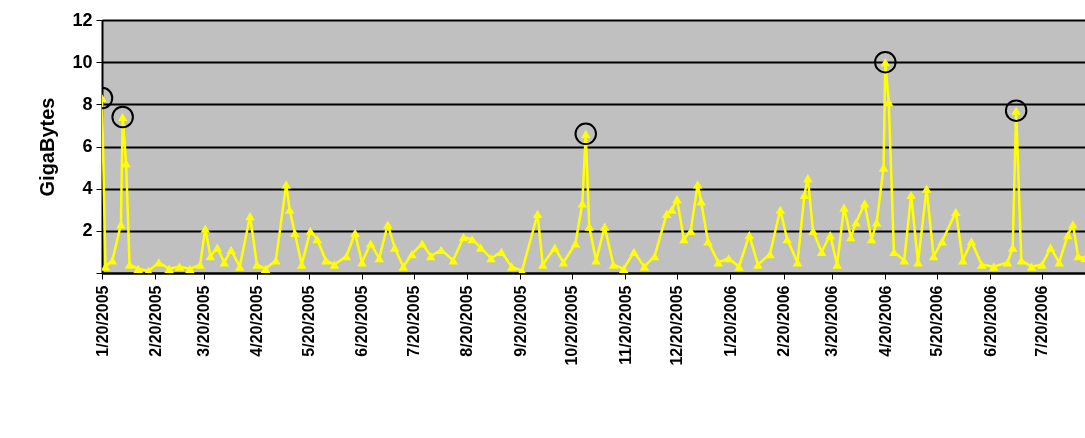  I want to click on x-tick-label: 7/20/2006, so click(1042, 321).